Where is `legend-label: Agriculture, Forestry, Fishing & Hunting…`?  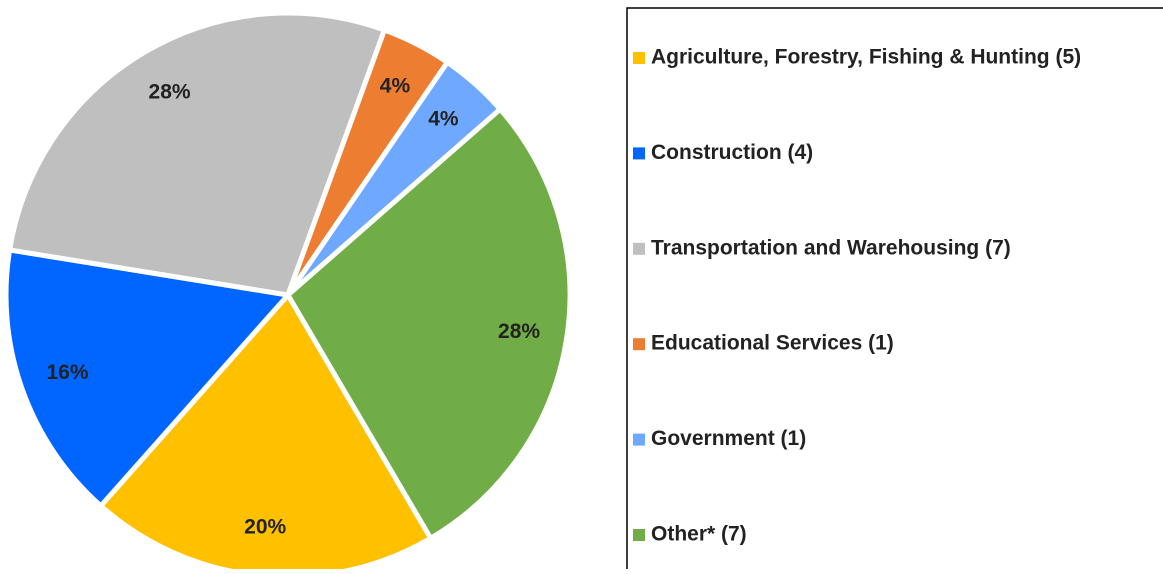
legend-label: Agriculture, Forestry, Fishing & Hunting… is located at coordinates (866, 57).